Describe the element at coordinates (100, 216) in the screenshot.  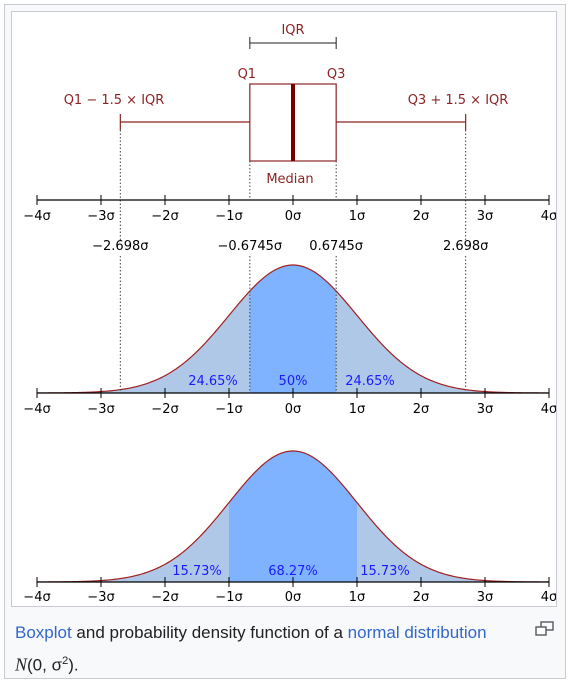
I see `top-tick-label: −3σ` at that location.